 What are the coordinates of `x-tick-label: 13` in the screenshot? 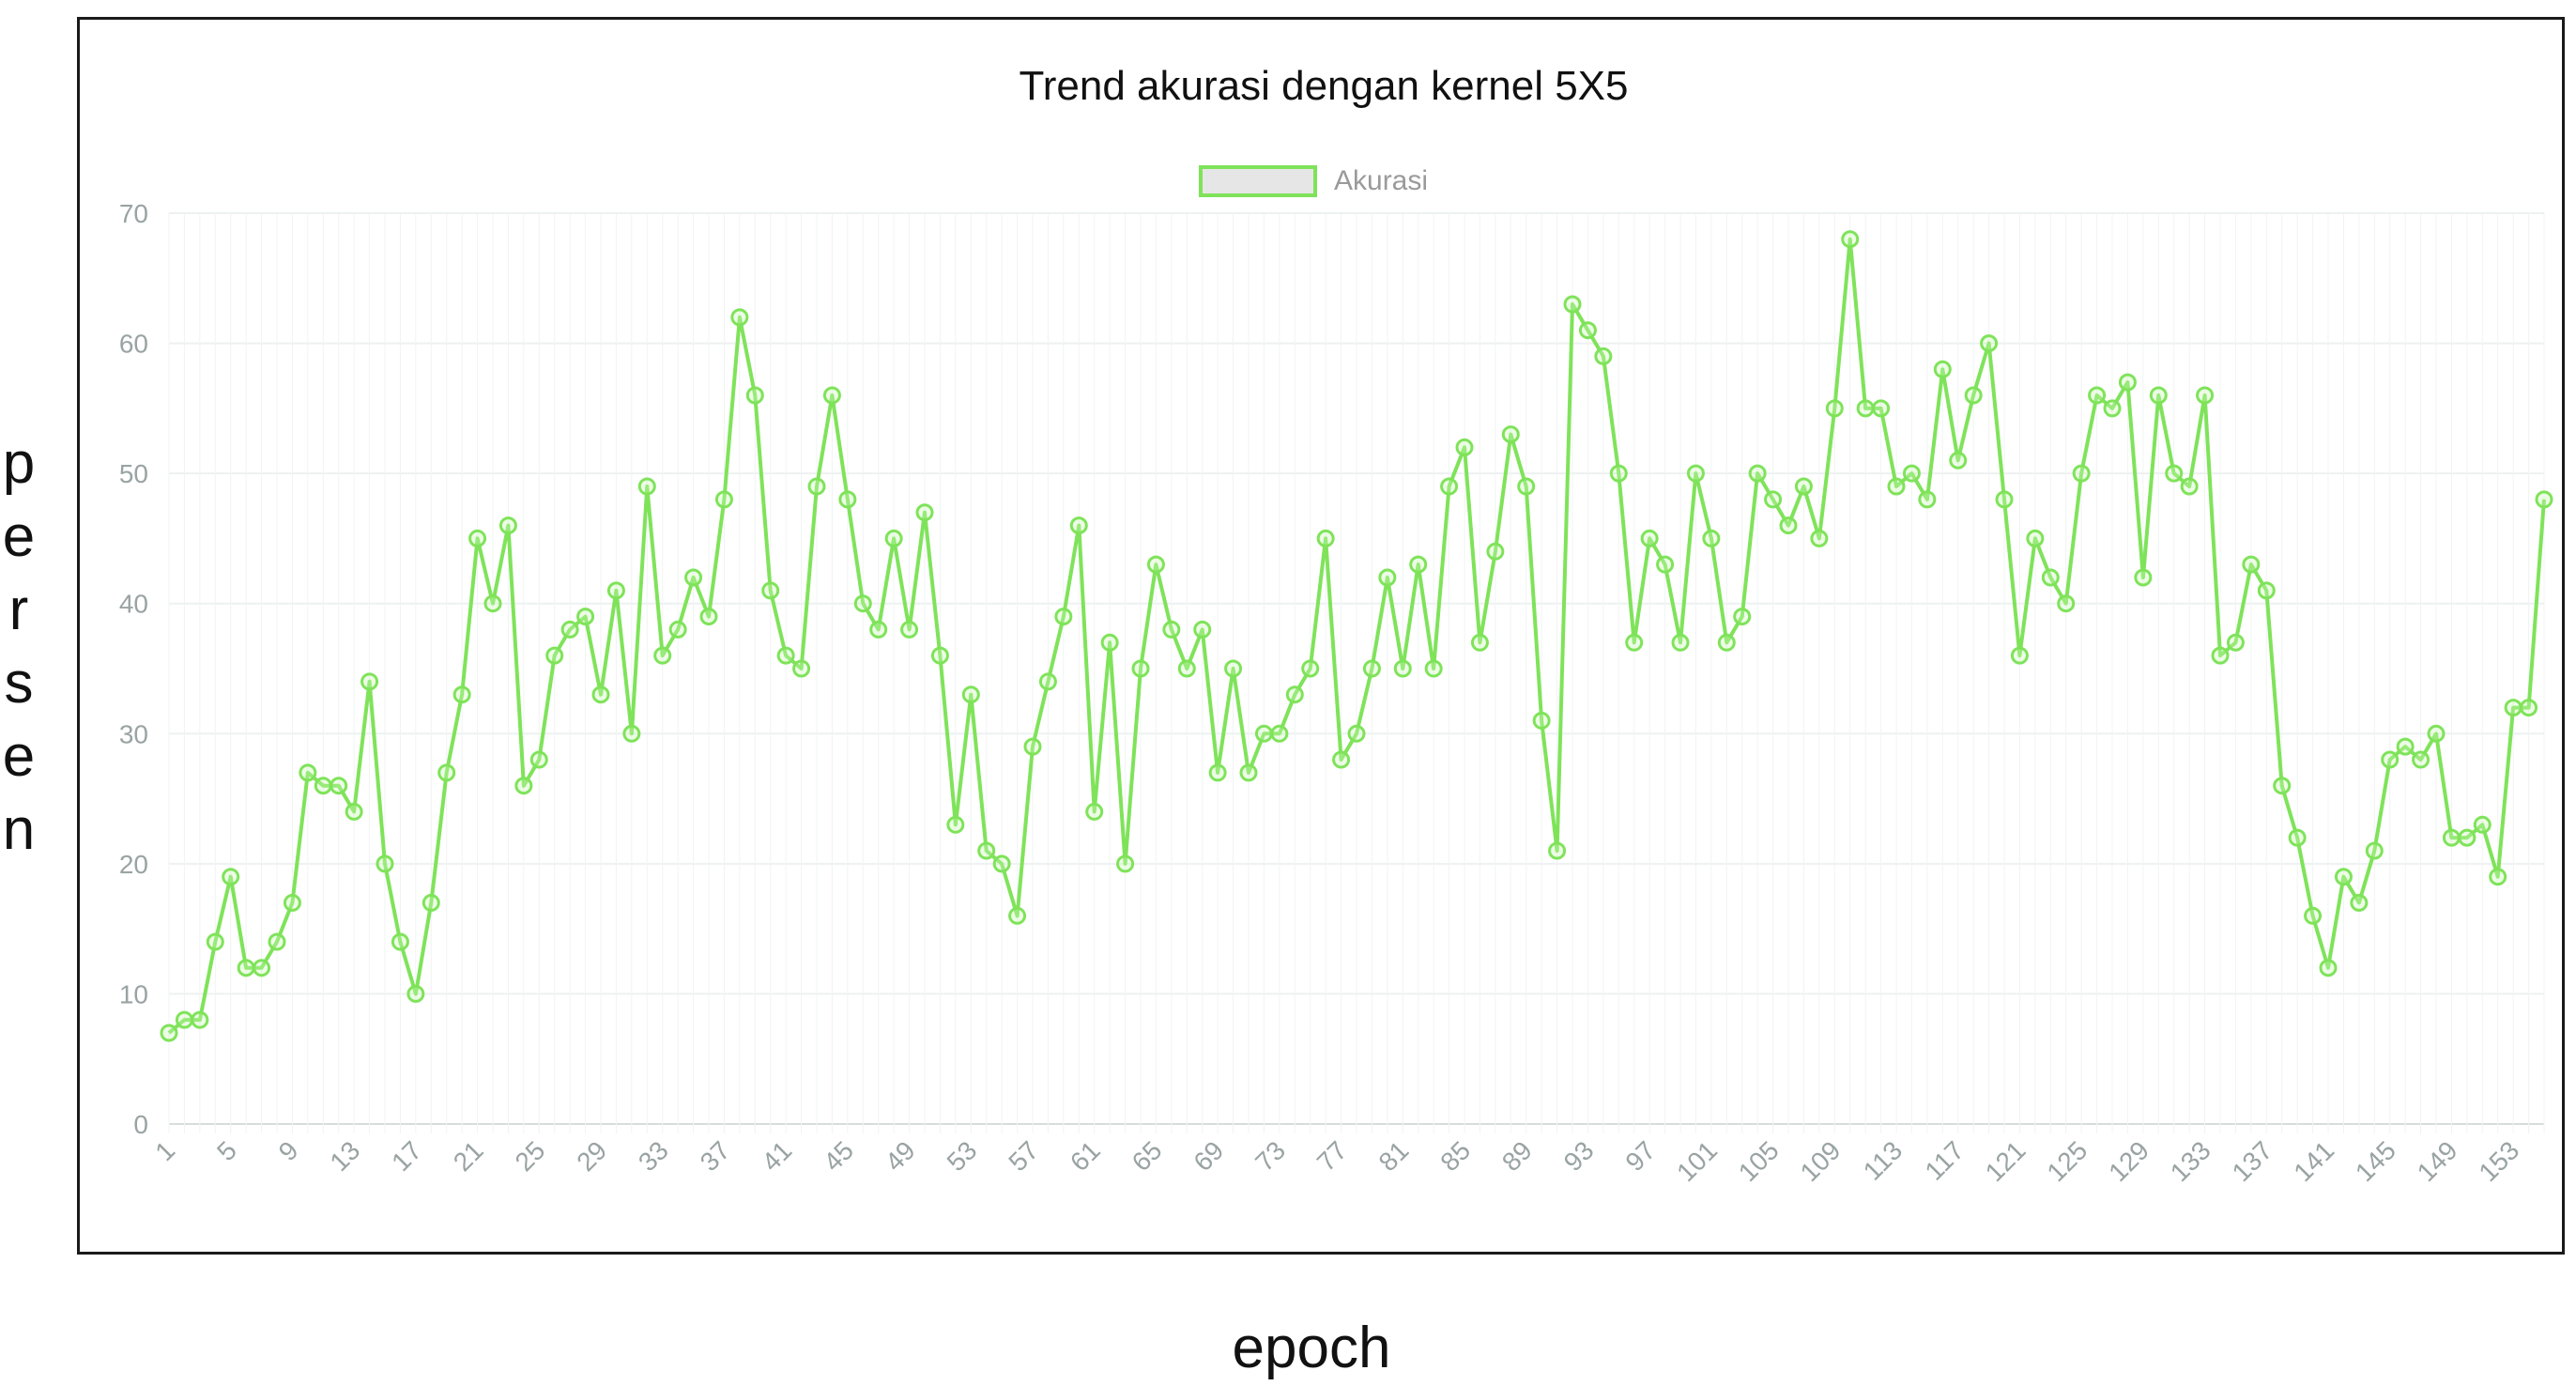 It's located at (345, 1156).